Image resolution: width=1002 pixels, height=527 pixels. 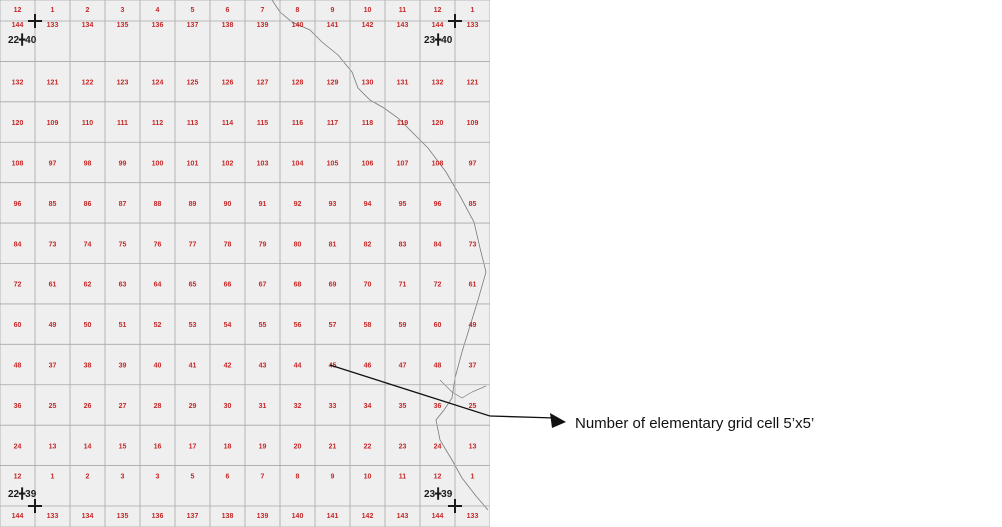 I want to click on grid-cell-number: 108, so click(x=438, y=163).